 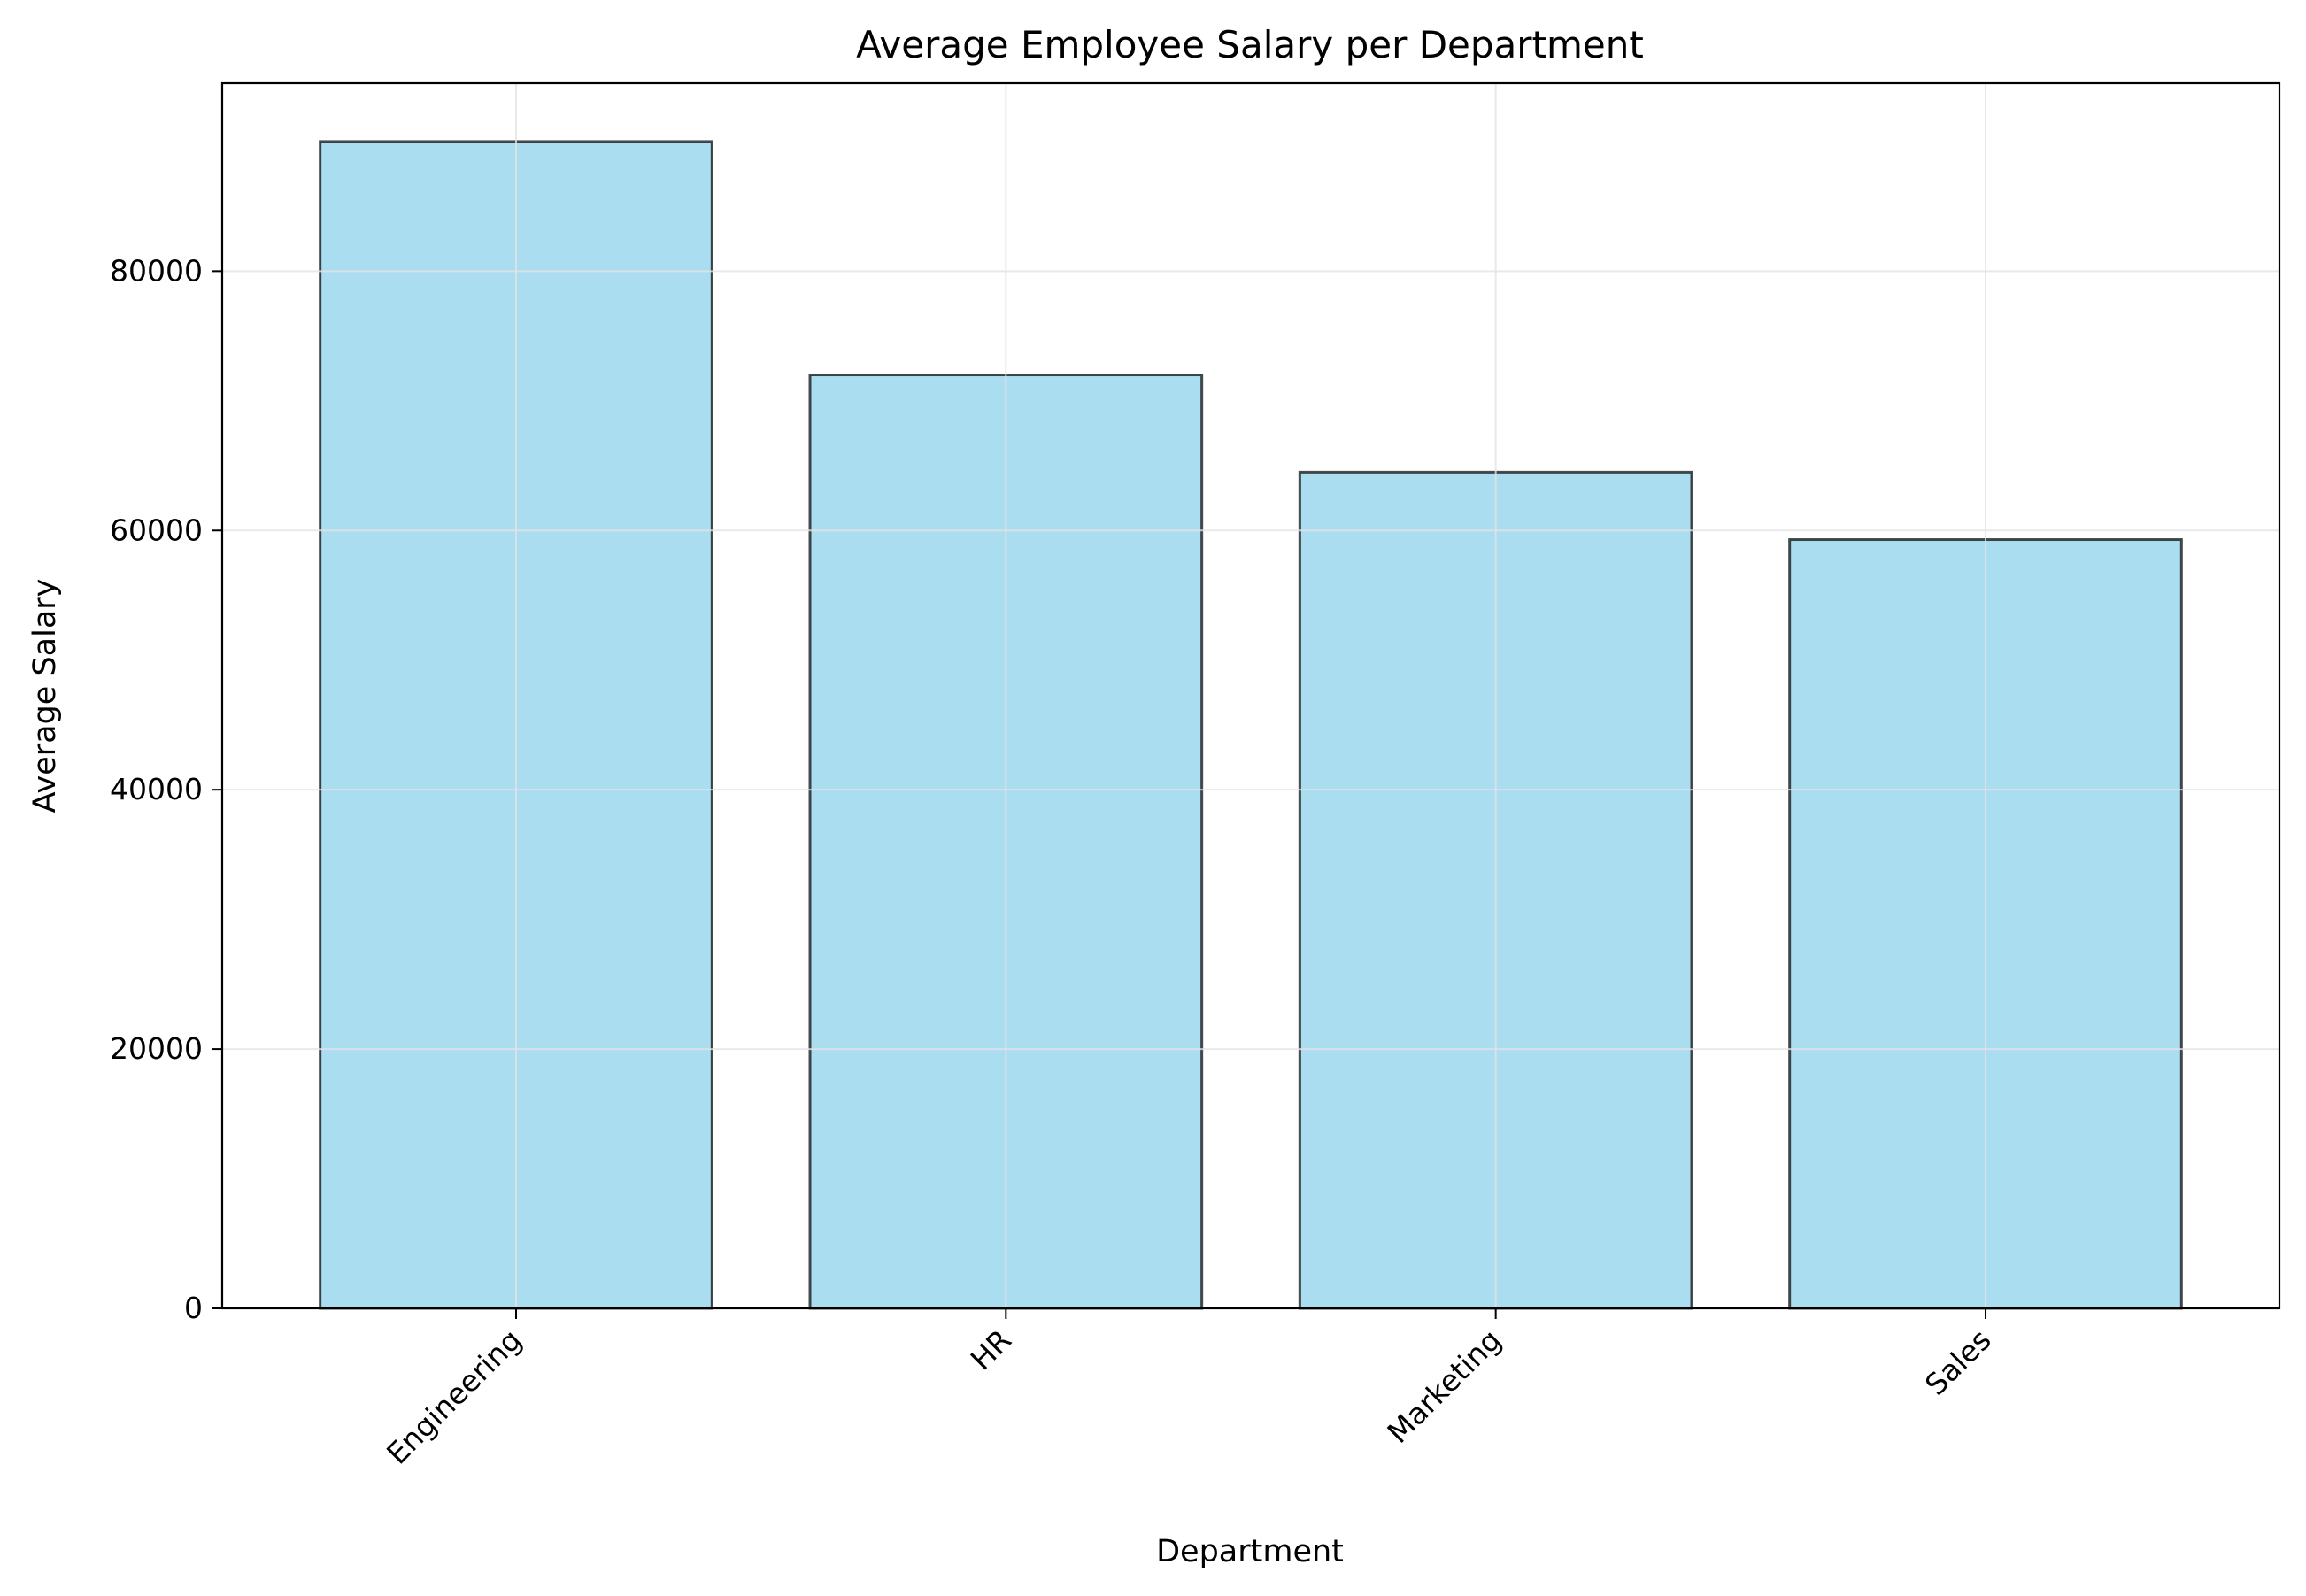 What do you see at coordinates (156, 530) in the screenshot?
I see `y-tick-label: 60000` at bounding box center [156, 530].